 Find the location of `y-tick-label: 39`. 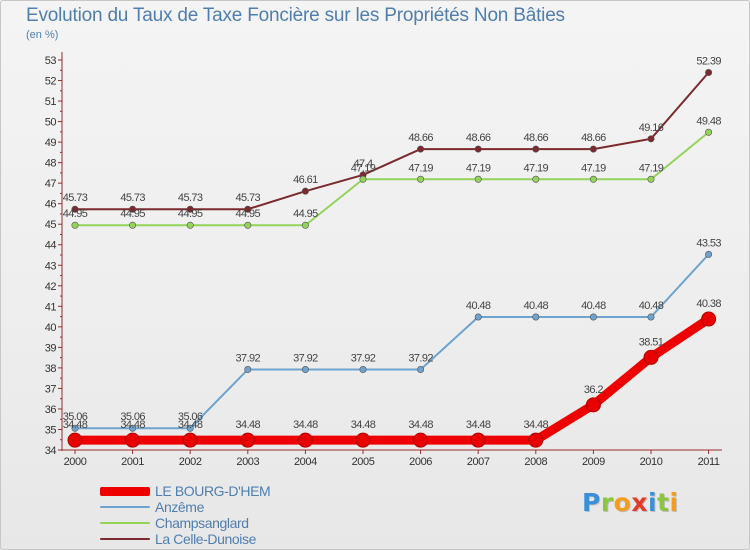

y-tick-label: 39 is located at coordinates (51, 348).